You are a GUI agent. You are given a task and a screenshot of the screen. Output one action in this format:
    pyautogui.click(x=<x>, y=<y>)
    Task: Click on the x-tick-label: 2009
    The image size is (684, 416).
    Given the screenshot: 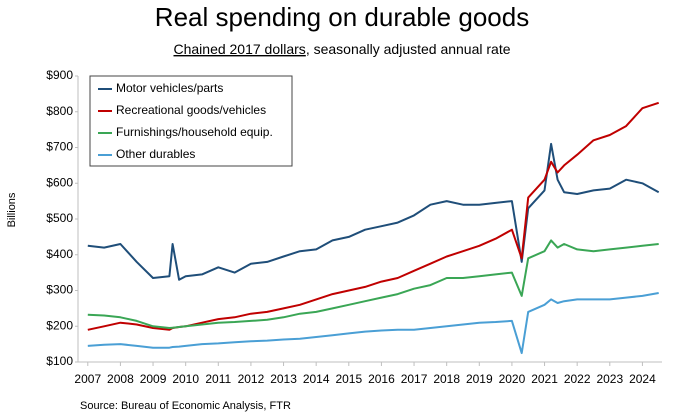 What is the action you would take?
    pyautogui.click(x=153, y=379)
    